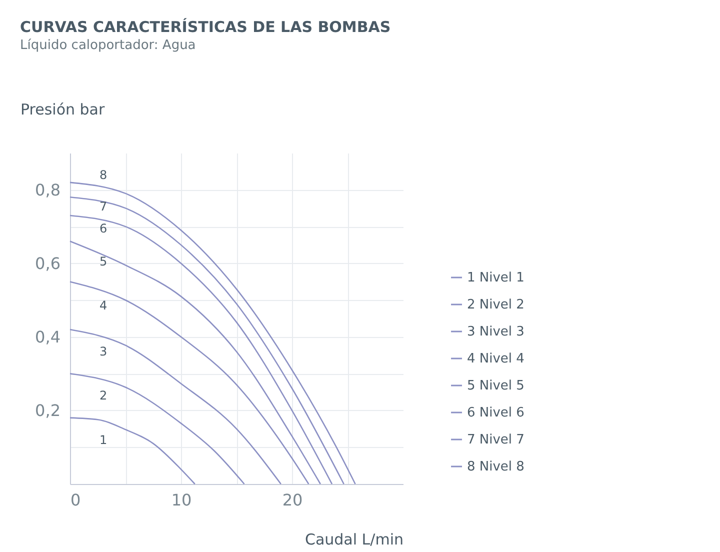  Describe the element at coordinates (495, 467) in the screenshot. I see `legend-label: 8 Nivel 8` at that location.